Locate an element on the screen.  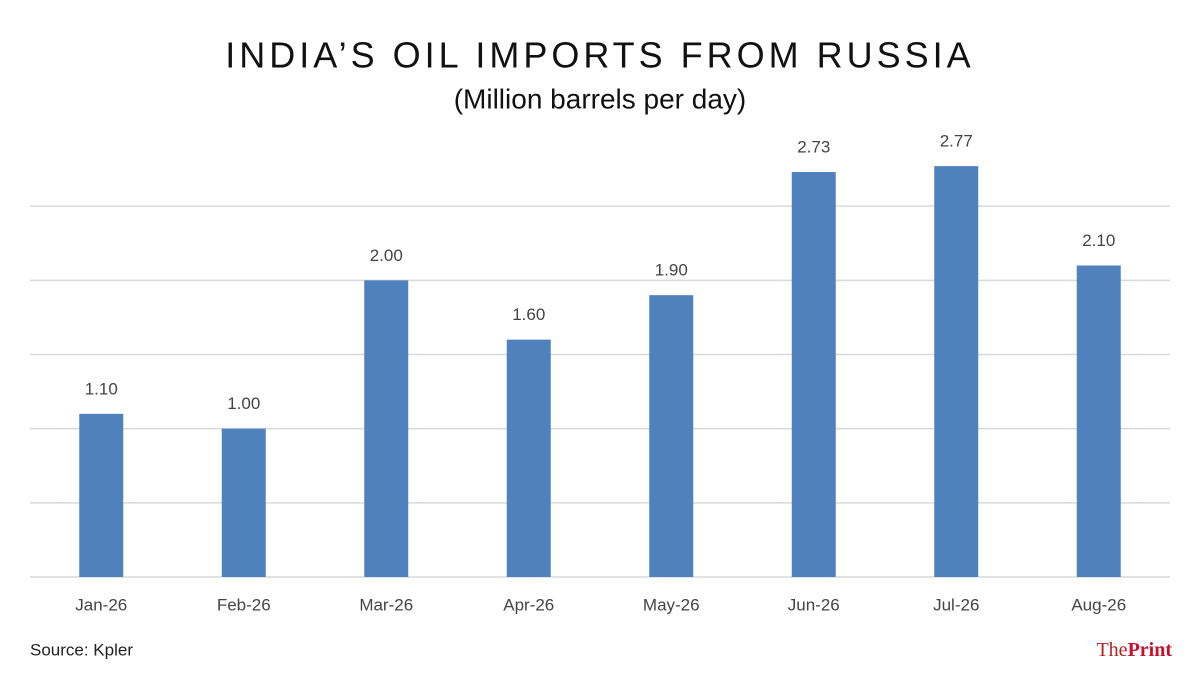
data-label: 2.00 is located at coordinates (386, 255).